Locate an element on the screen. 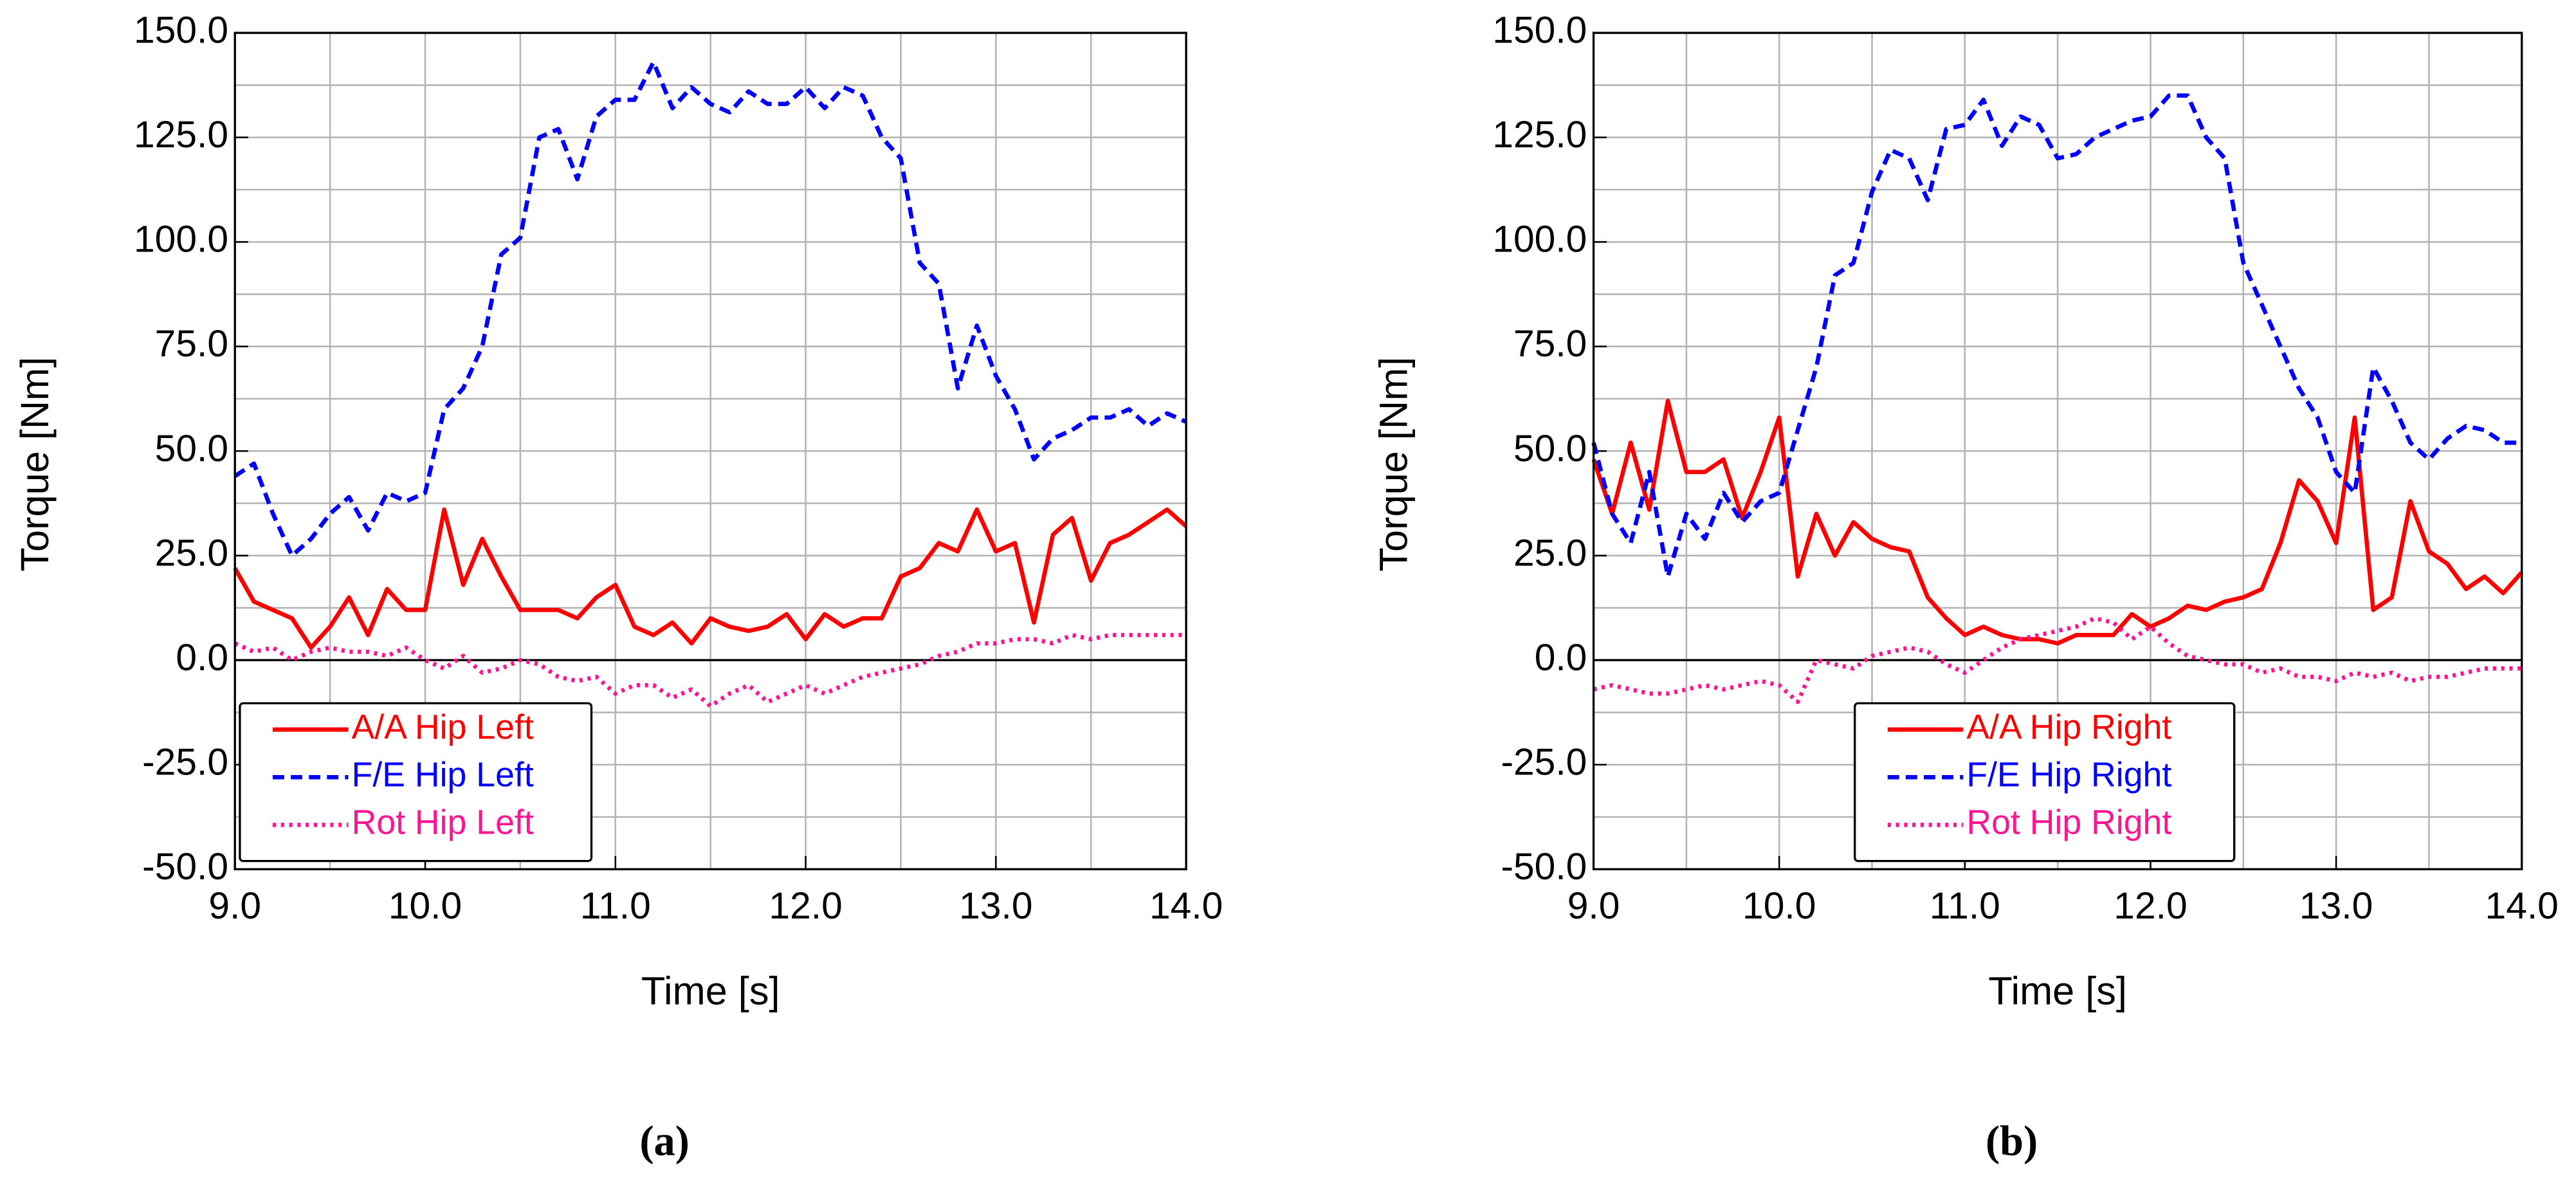 The image size is (2576, 1188). legend-label: A/A Hip Right is located at coordinates (2068, 727).